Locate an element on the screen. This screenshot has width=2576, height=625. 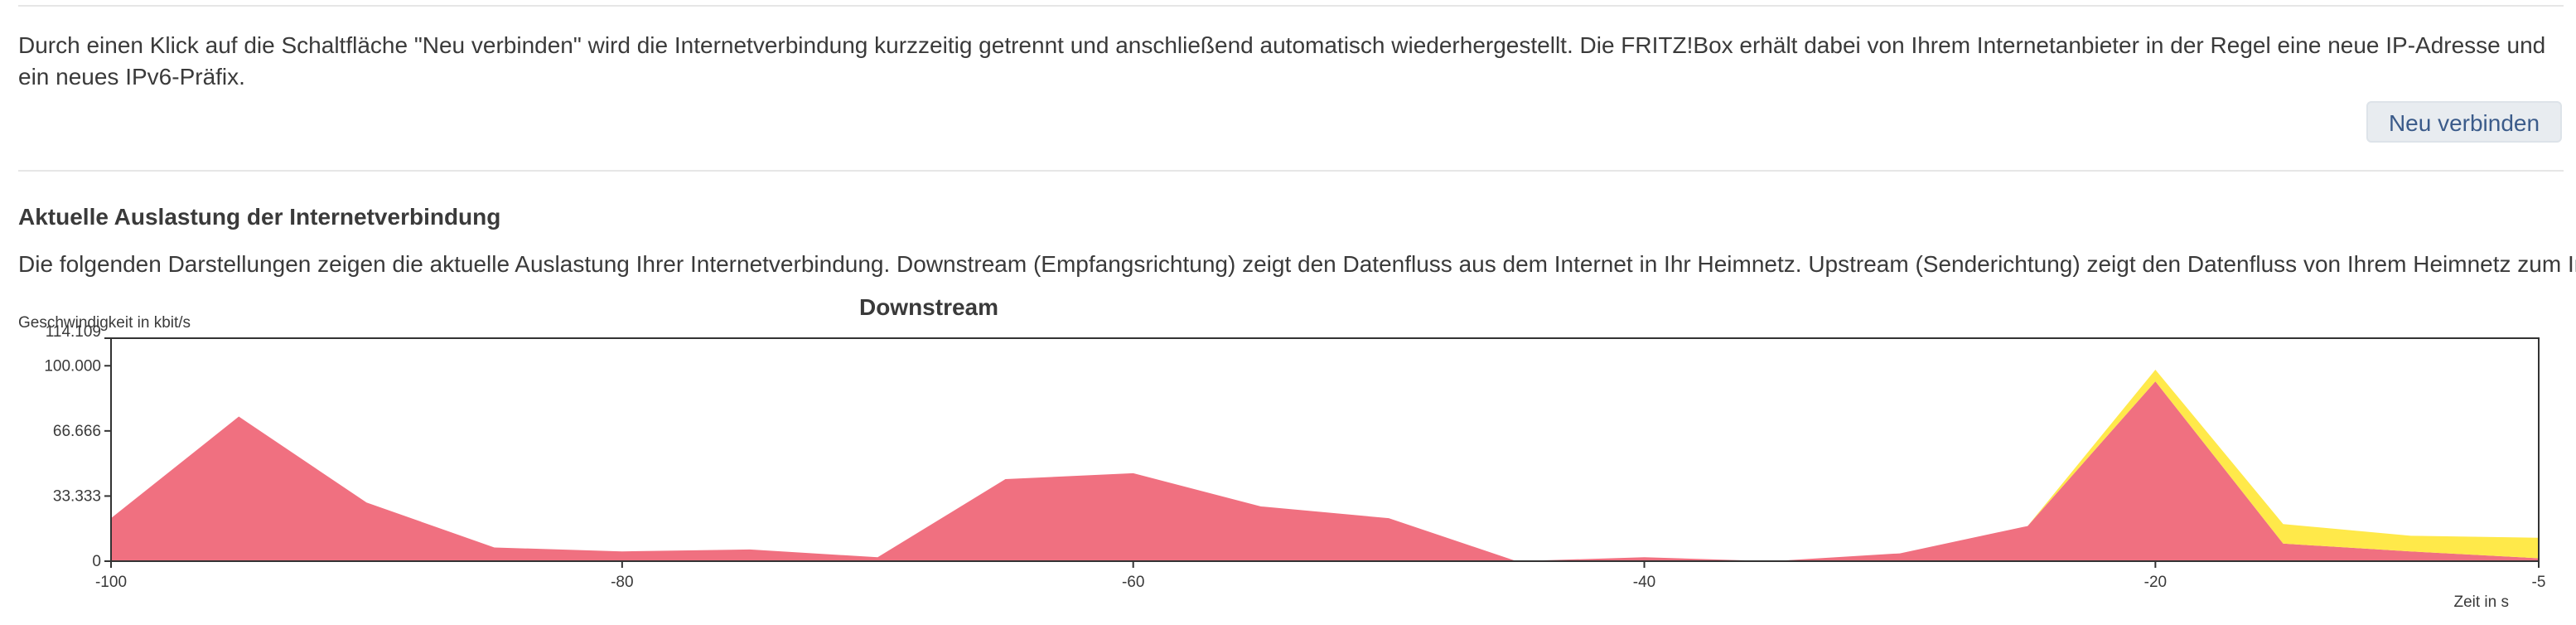
chart-title: Downstream is located at coordinates (928, 307).